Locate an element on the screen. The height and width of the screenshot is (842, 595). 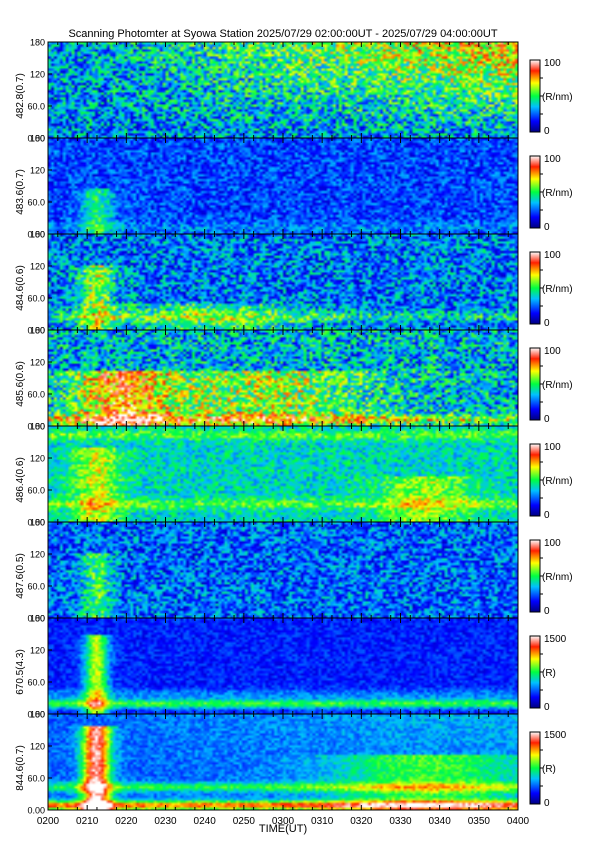
y-tick-label-7-3: 180 is located at coordinates (37, 715).